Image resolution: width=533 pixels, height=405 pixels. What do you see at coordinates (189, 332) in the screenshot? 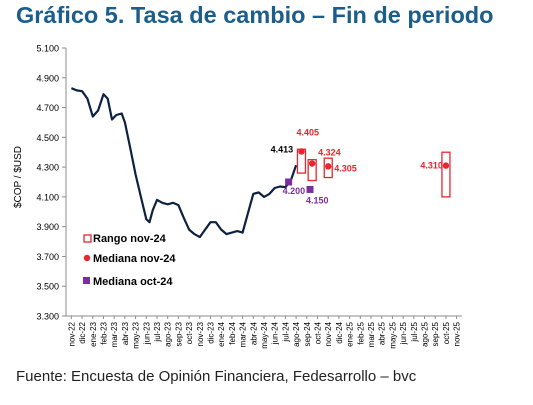
I see `x-tick-label: oct-23` at bounding box center [189, 332].